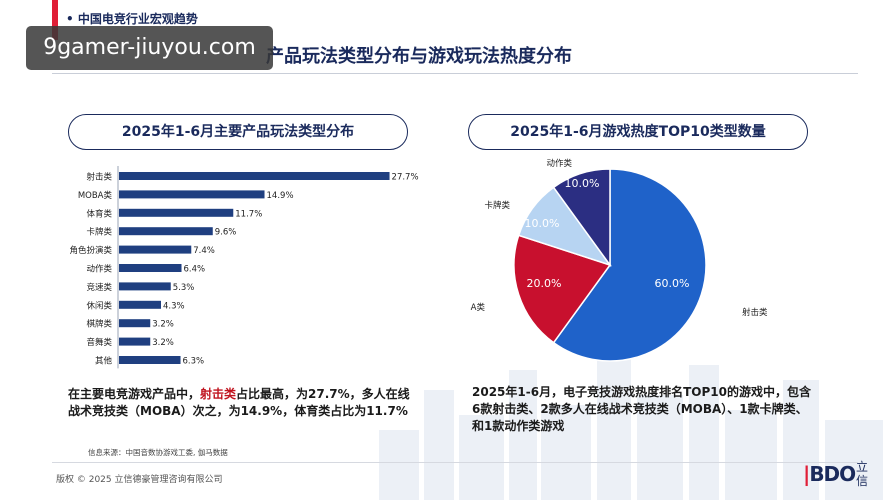 Image resolution: width=889 pixels, height=500 pixels. Describe the element at coordinates (95, 195) in the screenshot. I see `bar-category-label: MOBA类` at that location.